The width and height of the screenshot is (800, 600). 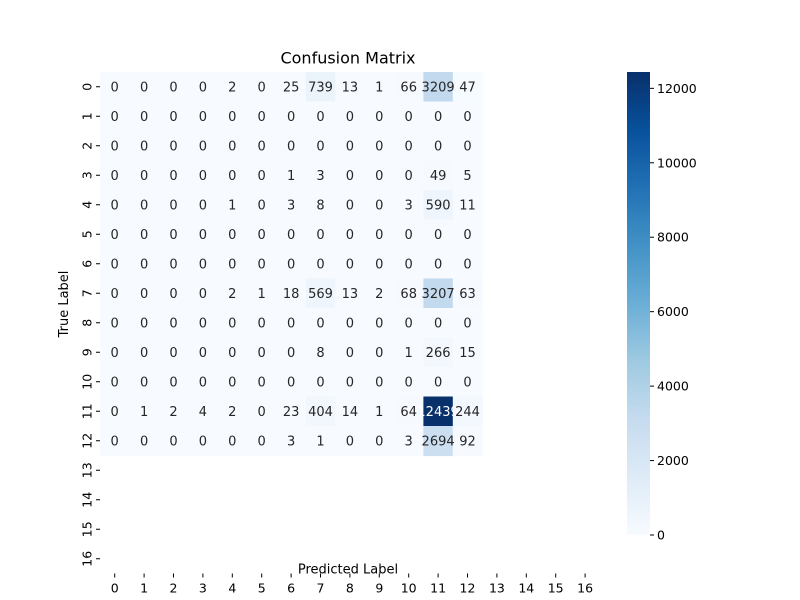 What do you see at coordinates (409, 588) in the screenshot?
I see `x-tick-label: 10` at bounding box center [409, 588].